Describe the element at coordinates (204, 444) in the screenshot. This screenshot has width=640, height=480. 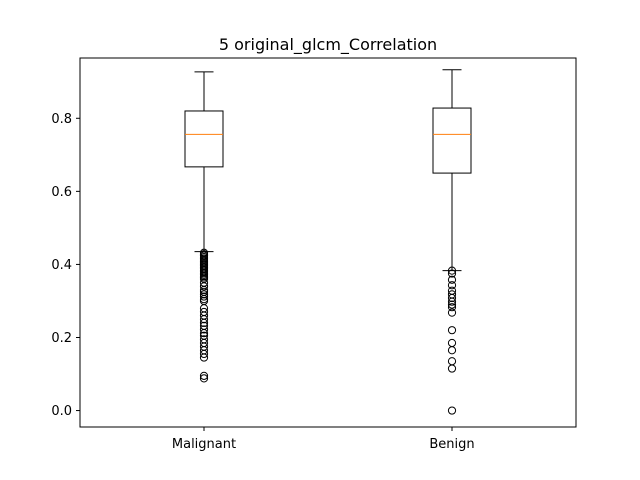
I see `x-tick-label: Malignant` at that location.